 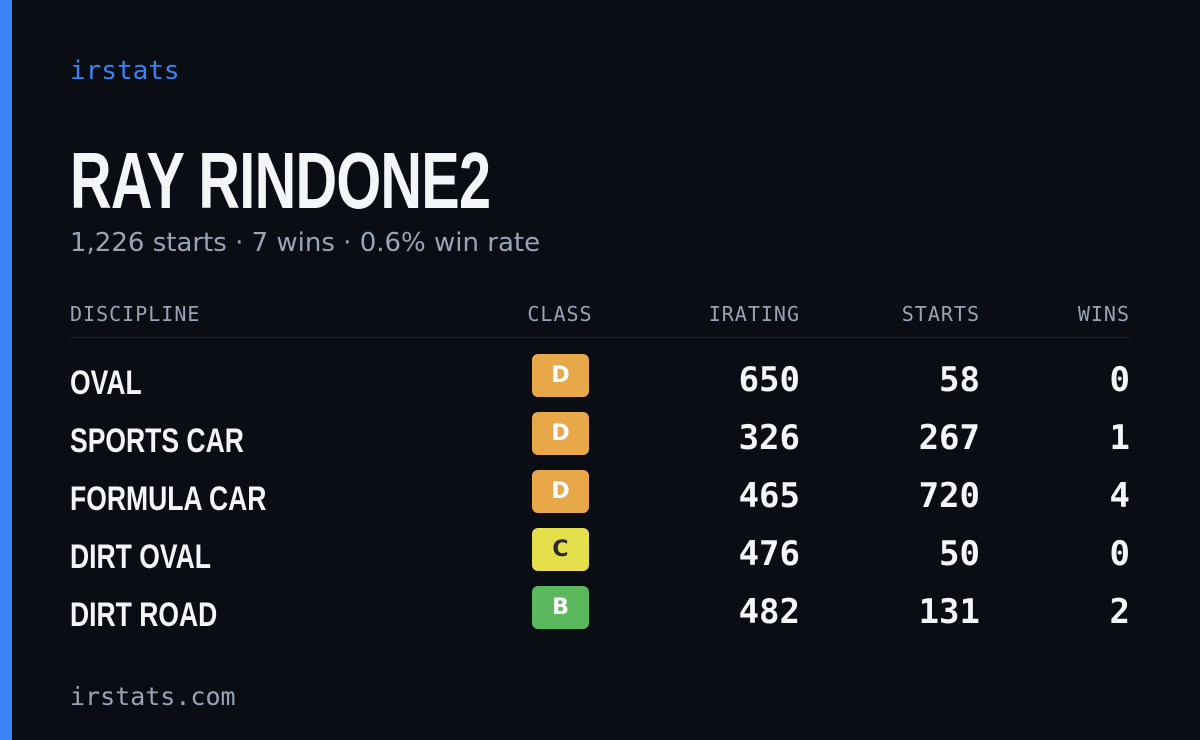 What do you see at coordinates (769, 612) in the screenshot?
I see `irating: 482` at bounding box center [769, 612].